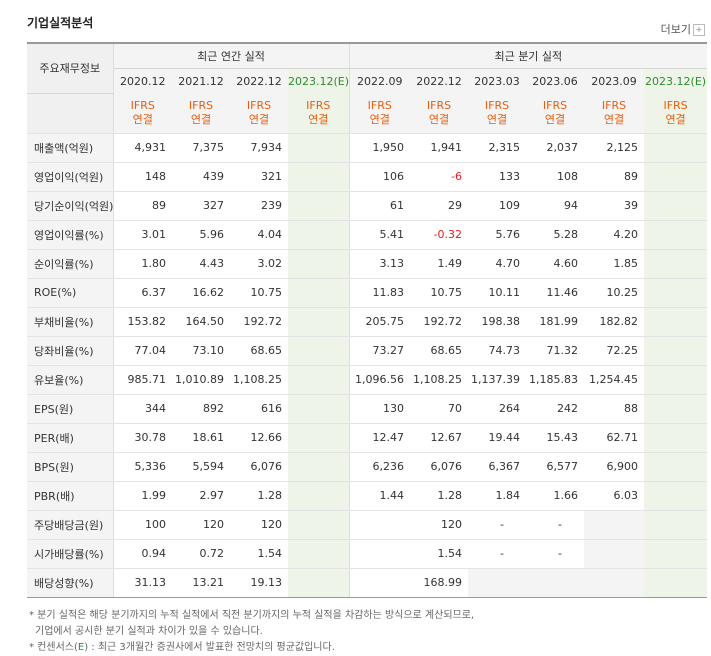 The width and height of the screenshot is (711, 656). Describe the element at coordinates (439, 206) in the screenshot. I see `value-cell: 29` at that location.